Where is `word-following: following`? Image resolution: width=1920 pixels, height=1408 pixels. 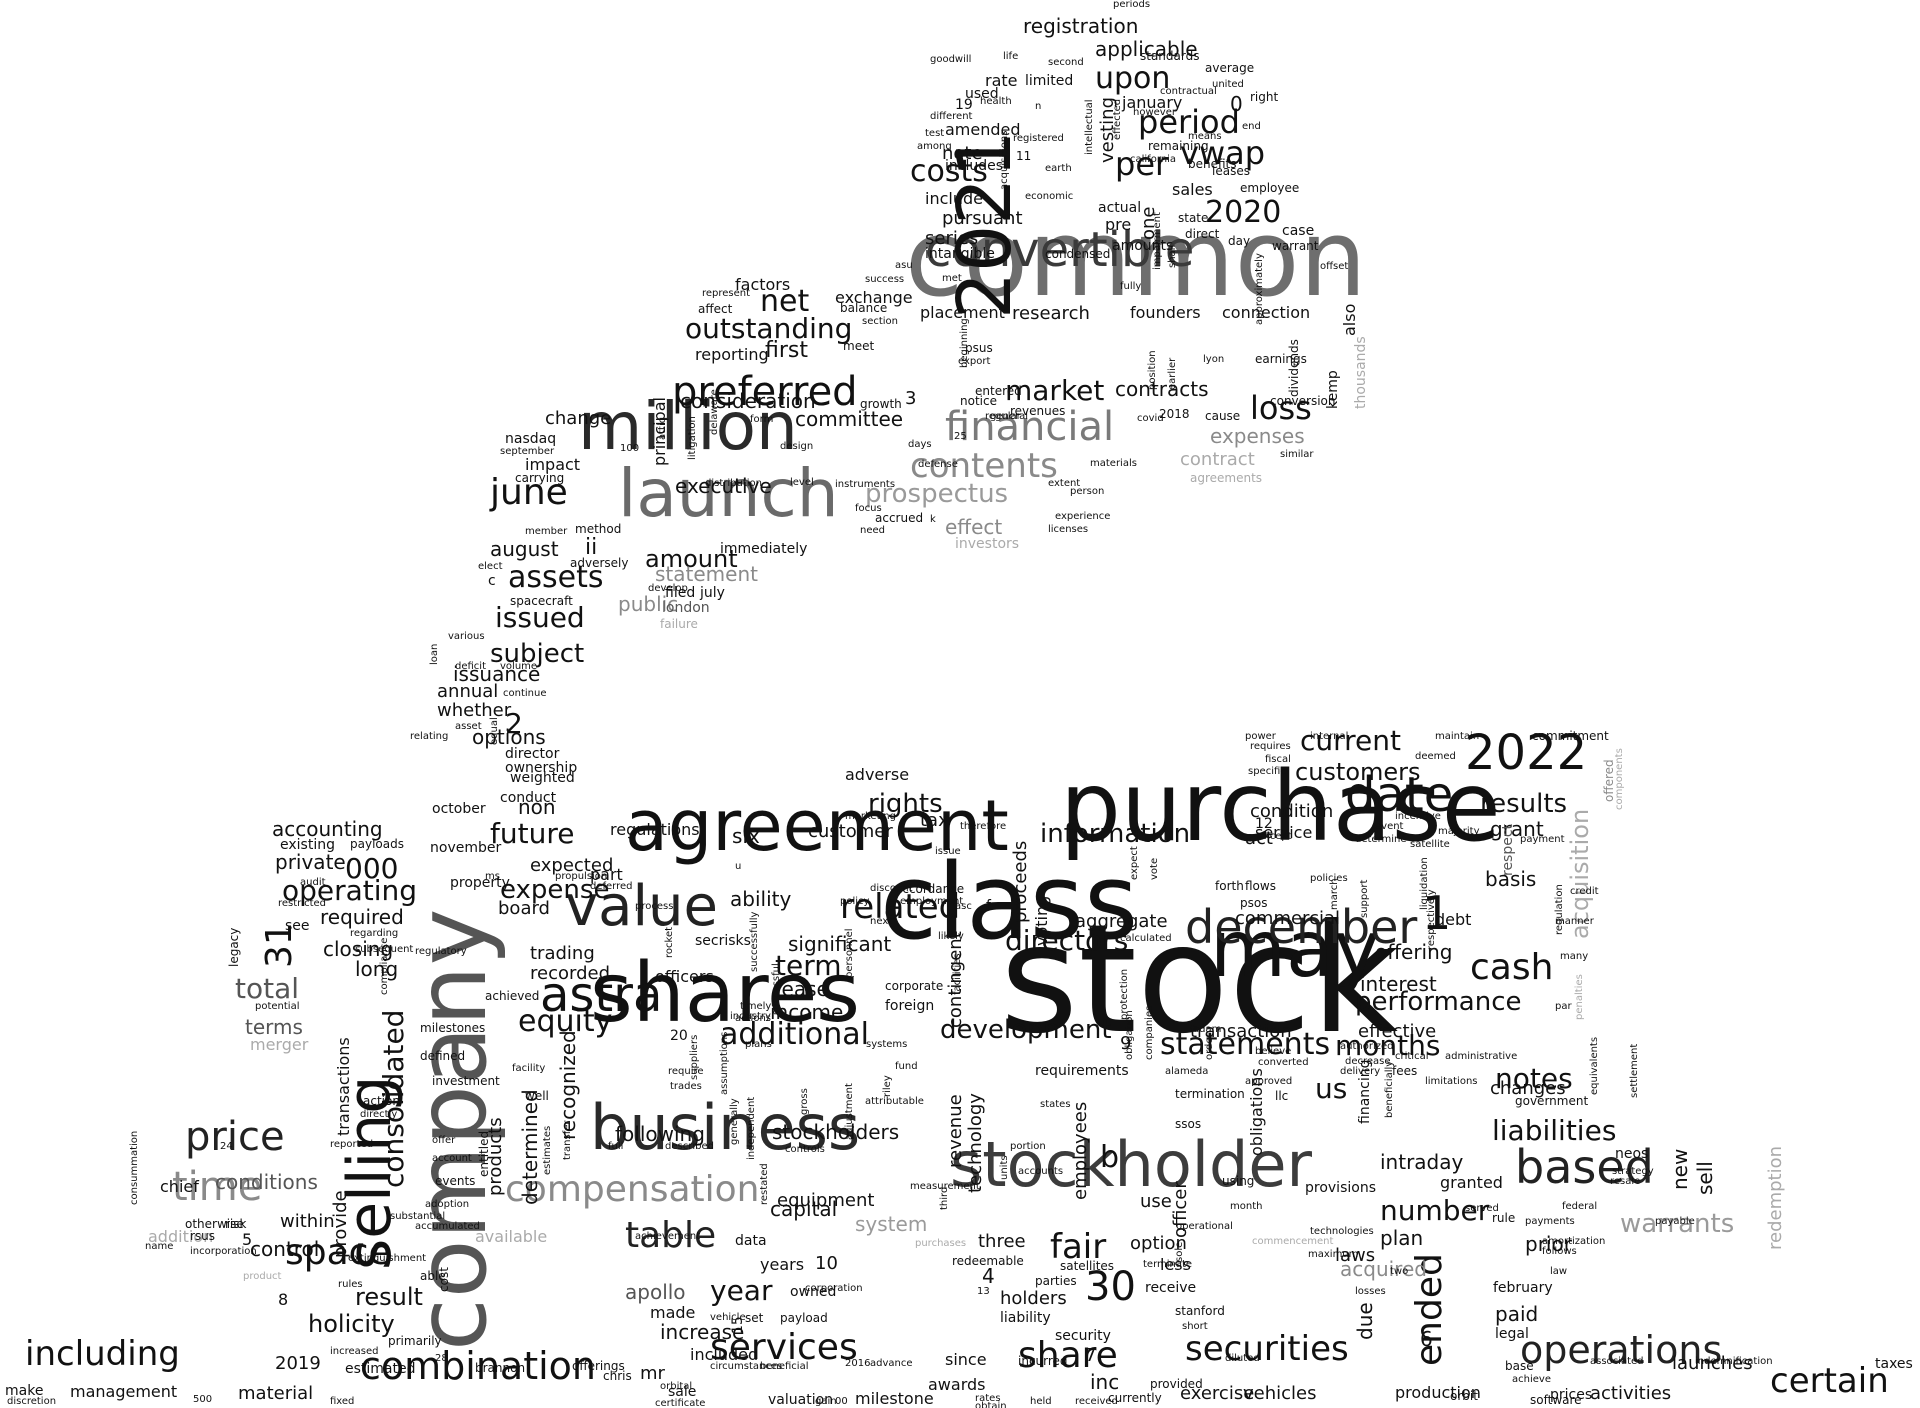 word-following: following is located at coordinates (660, 1133).